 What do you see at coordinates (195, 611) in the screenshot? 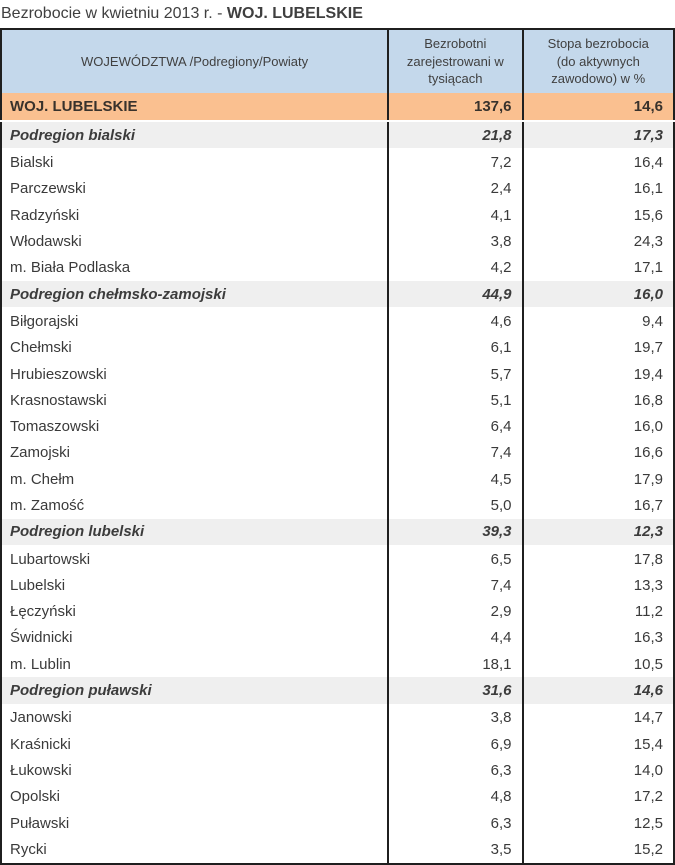
I see `cell-name: Łęczyński` at bounding box center [195, 611].